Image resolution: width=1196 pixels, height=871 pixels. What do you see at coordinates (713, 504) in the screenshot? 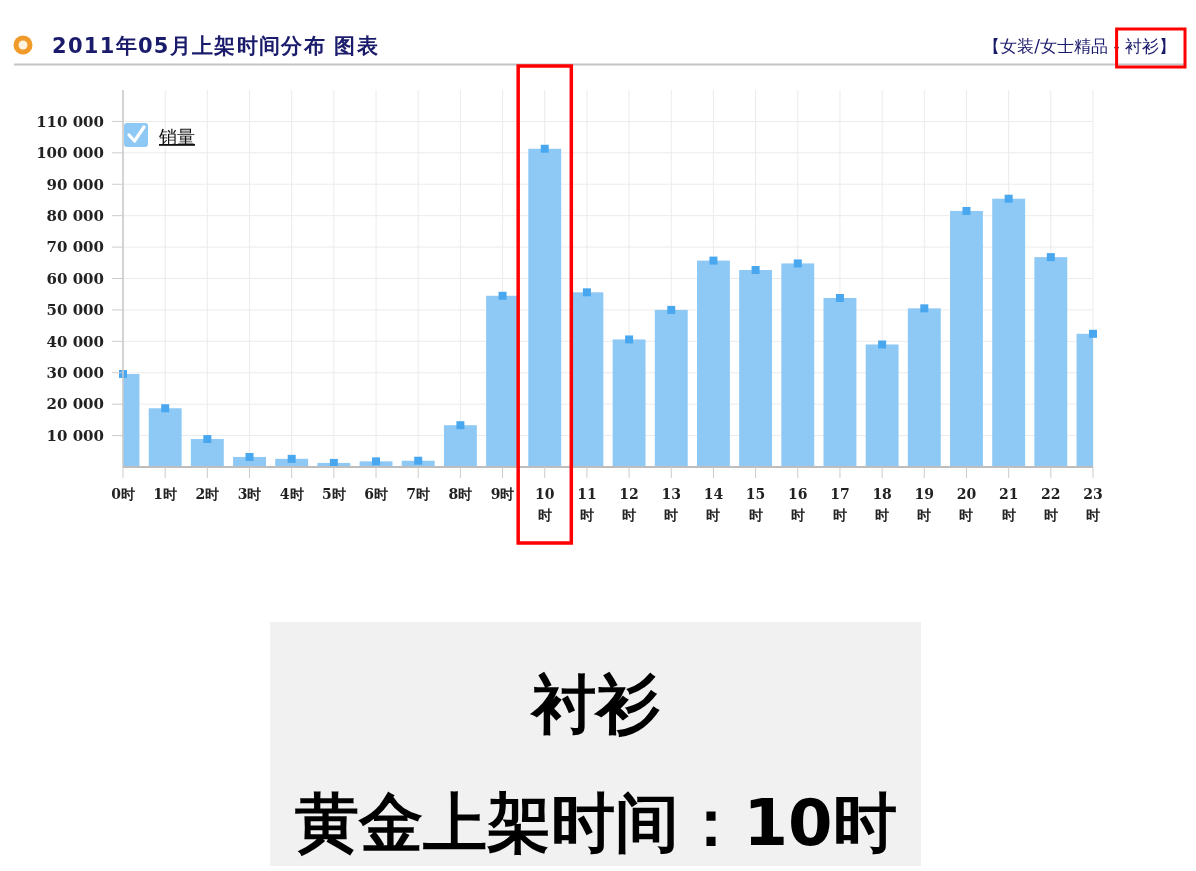
I see `x-tick-label: 14时` at bounding box center [713, 504].